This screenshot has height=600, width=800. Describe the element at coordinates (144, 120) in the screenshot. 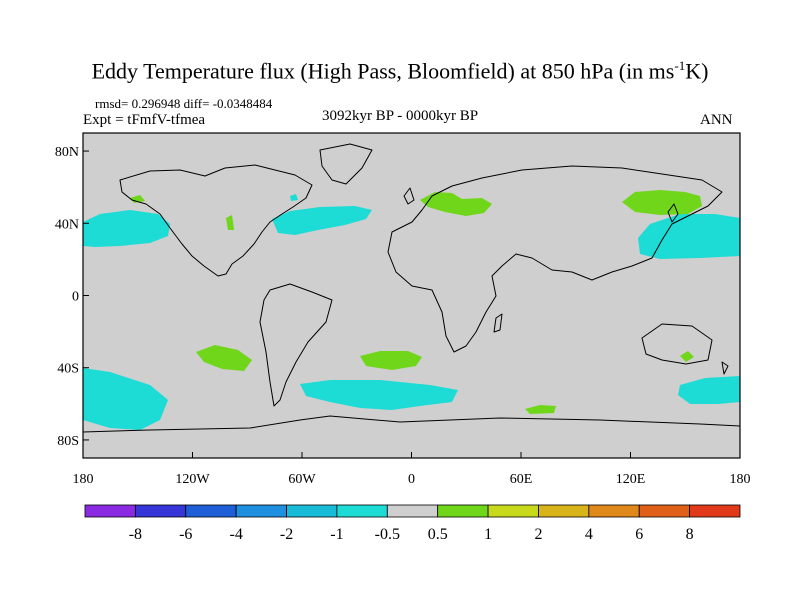

I see `experiment-label: Expt = tFmfV-tfmea` at that location.